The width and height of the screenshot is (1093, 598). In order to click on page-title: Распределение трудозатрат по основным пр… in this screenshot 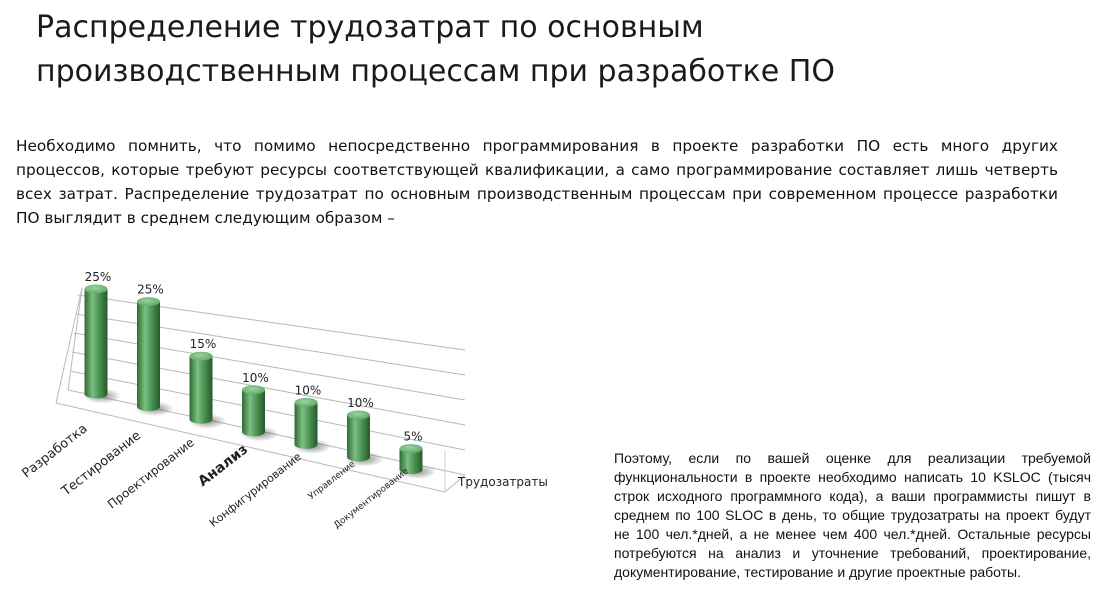, I will do `click(551, 50)`.